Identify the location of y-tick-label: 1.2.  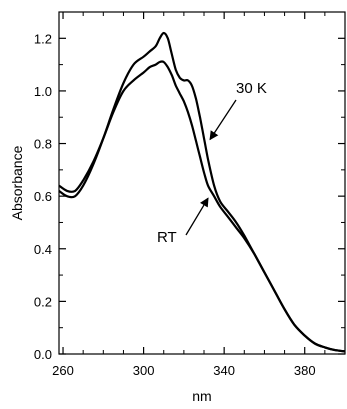
(43, 38).